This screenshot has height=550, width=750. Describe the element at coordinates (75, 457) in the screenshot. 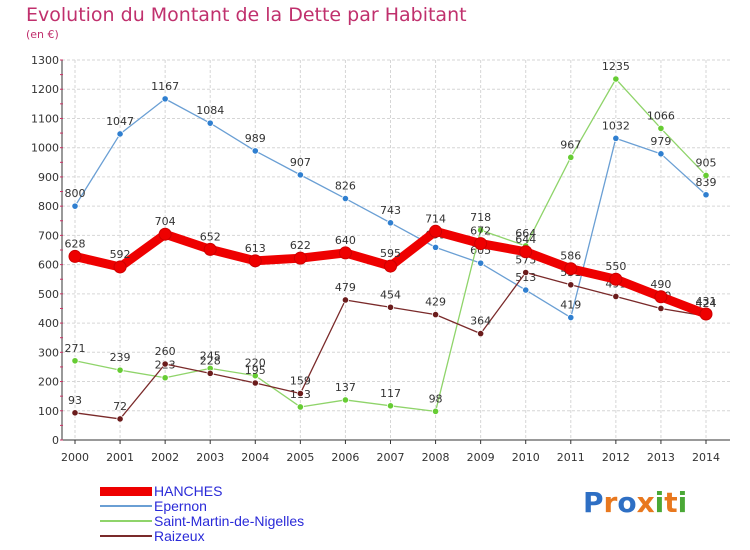

I see `x-tick-label: 2000` at that location.